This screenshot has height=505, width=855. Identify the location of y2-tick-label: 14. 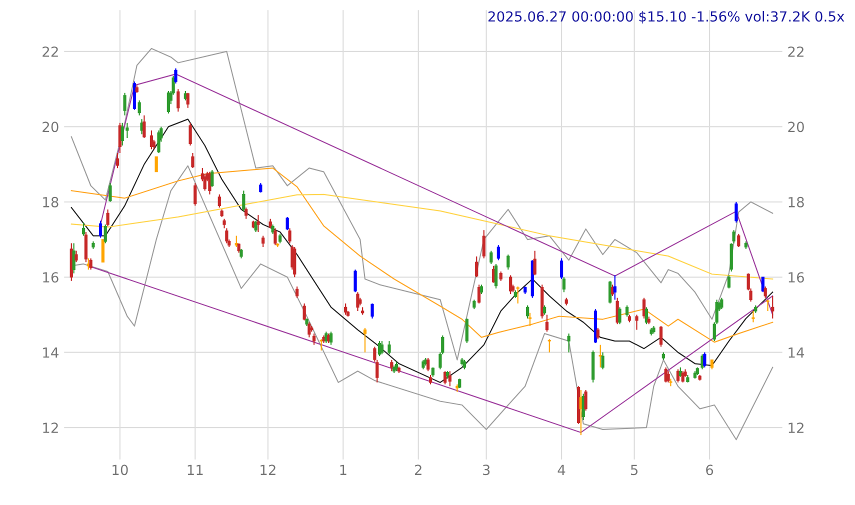
(796, 353).